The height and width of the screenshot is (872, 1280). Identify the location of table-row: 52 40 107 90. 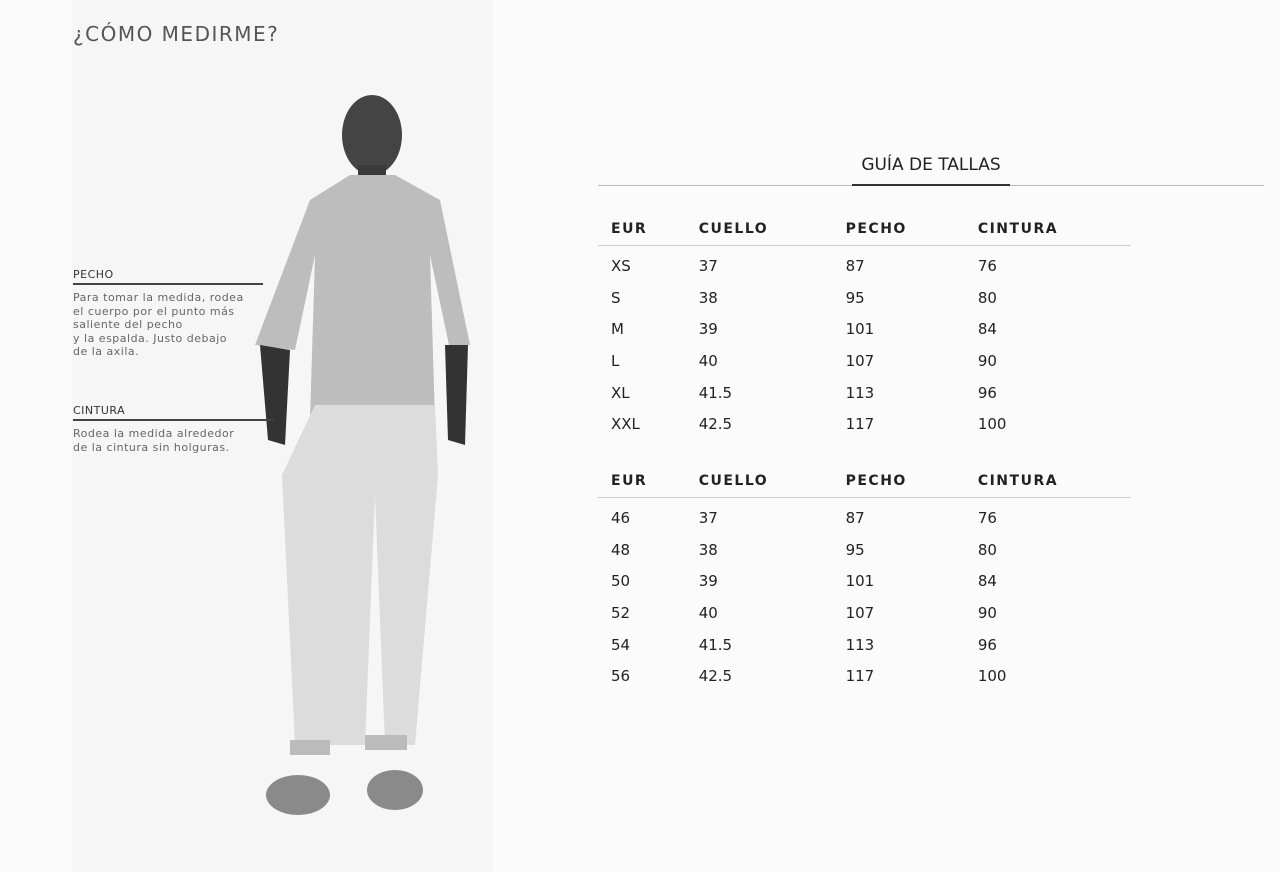
(864, 613).